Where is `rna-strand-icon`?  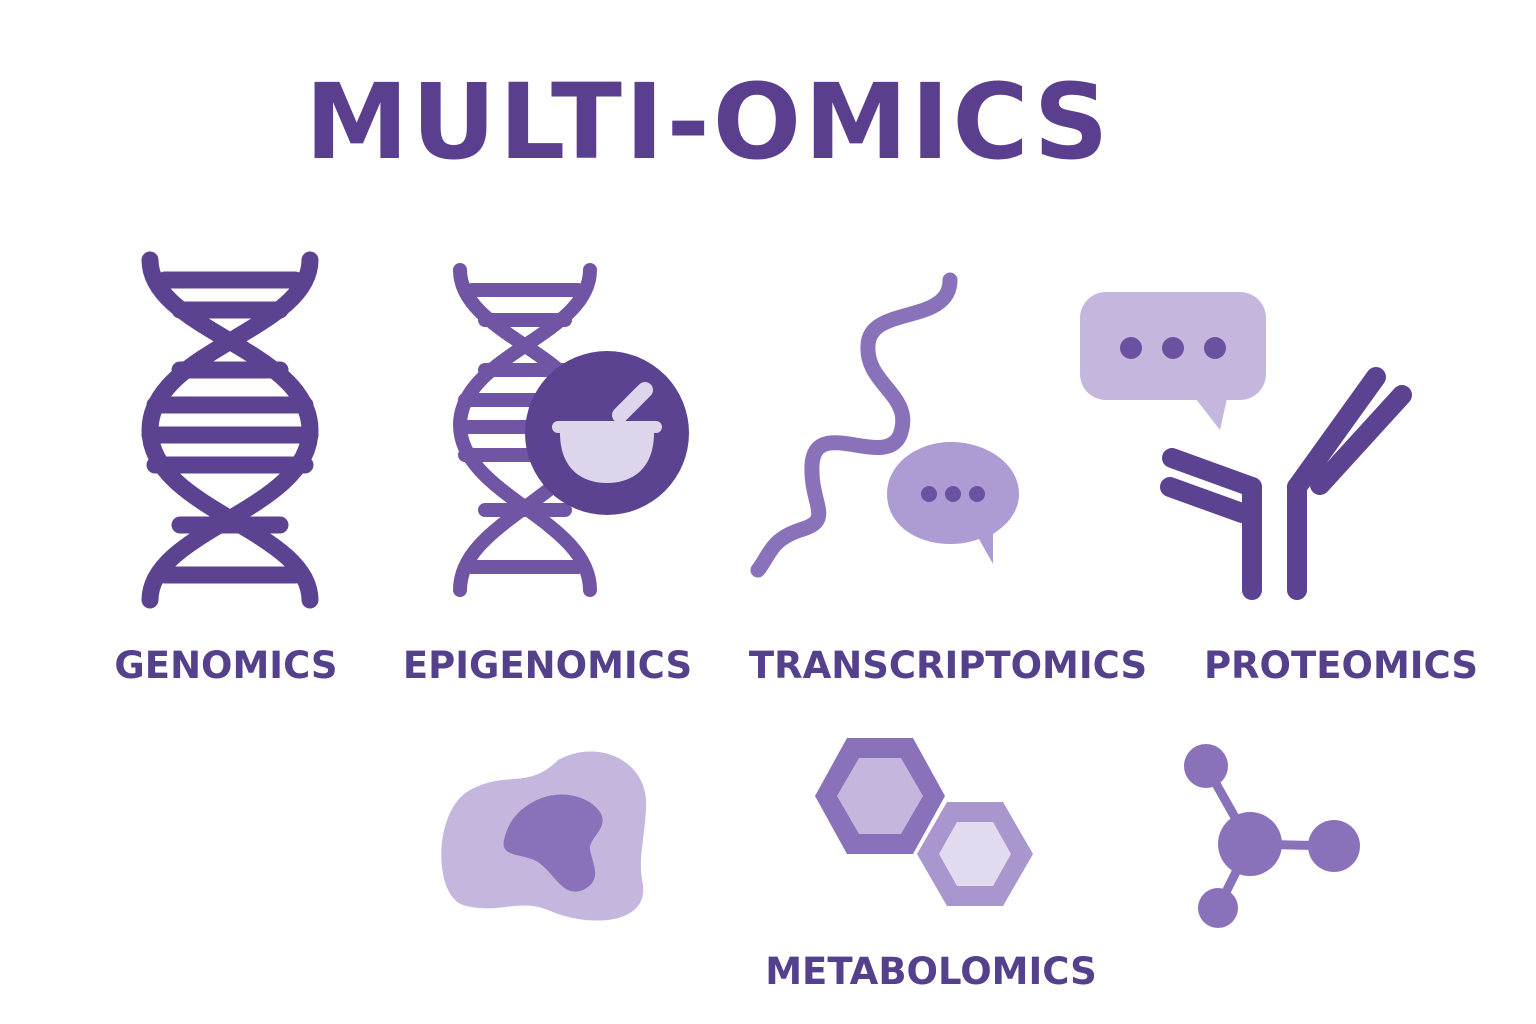
rna-strand-icon is located at coordinates (854, 425).